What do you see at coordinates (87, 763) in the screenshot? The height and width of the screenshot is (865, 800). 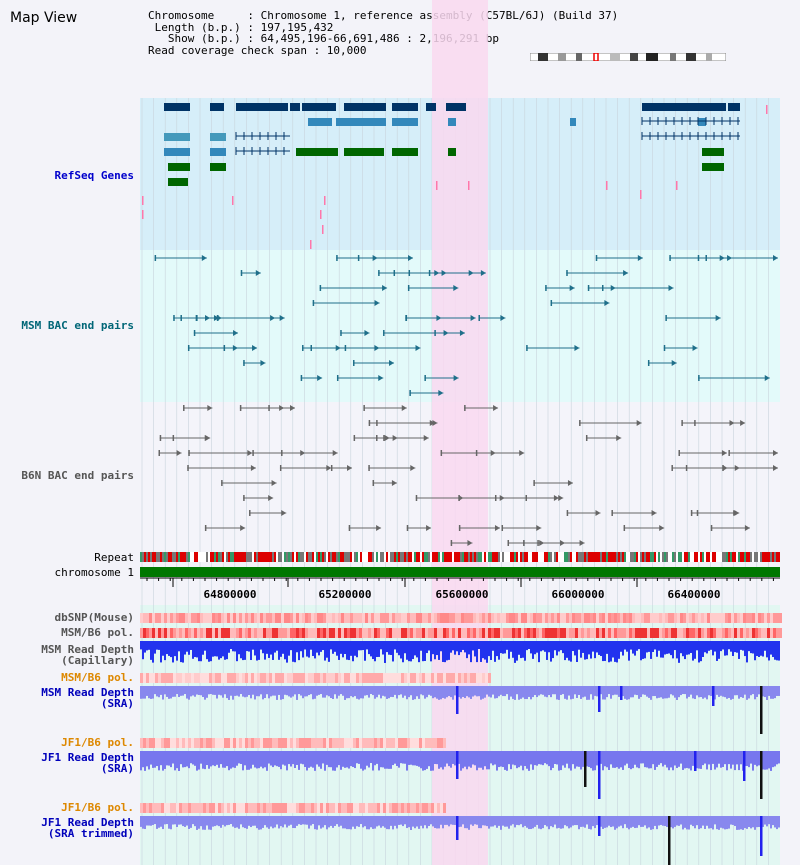 I see `jf1-depth-sra-label: JF1 Read Depth (SRA)` at bounding box center [87, 763].